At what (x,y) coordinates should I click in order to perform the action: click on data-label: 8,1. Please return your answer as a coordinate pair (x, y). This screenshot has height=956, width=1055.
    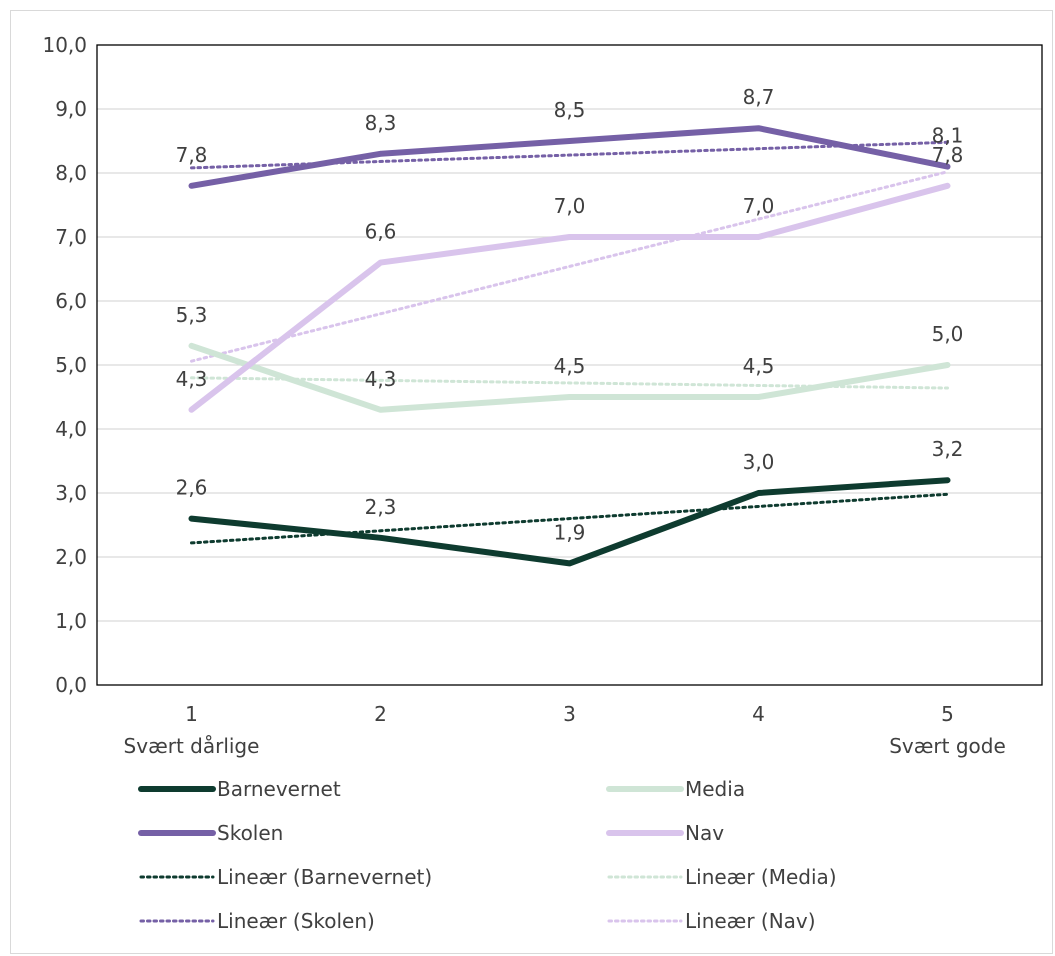
    Looking at the image, I should click on (948, 136).